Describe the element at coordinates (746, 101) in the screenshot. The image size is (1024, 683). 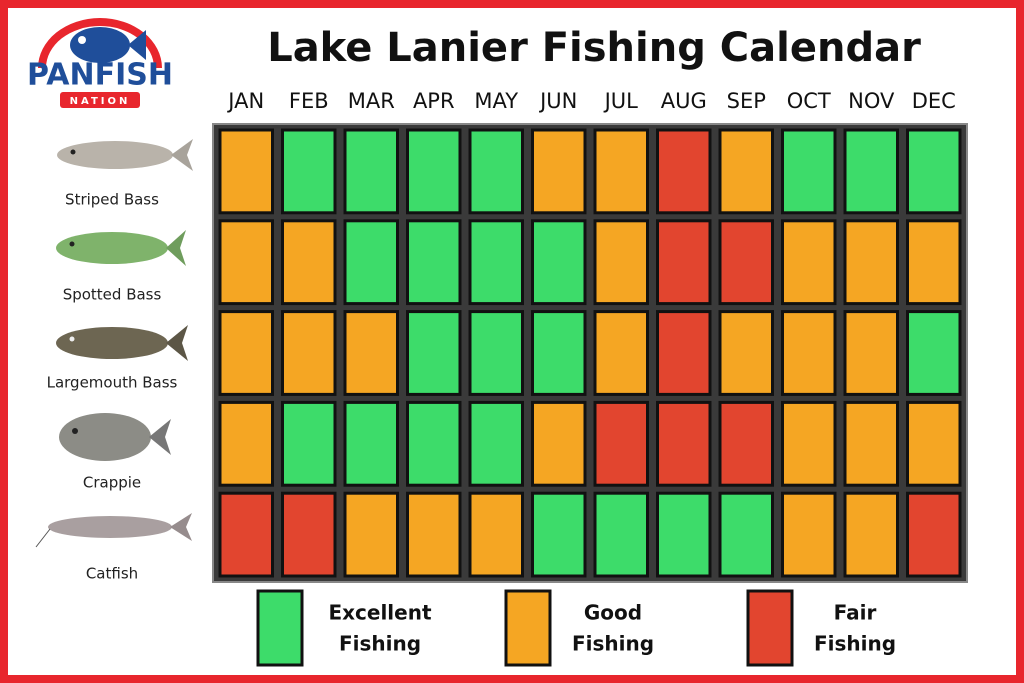
I see `month-label: SEP` at that location.